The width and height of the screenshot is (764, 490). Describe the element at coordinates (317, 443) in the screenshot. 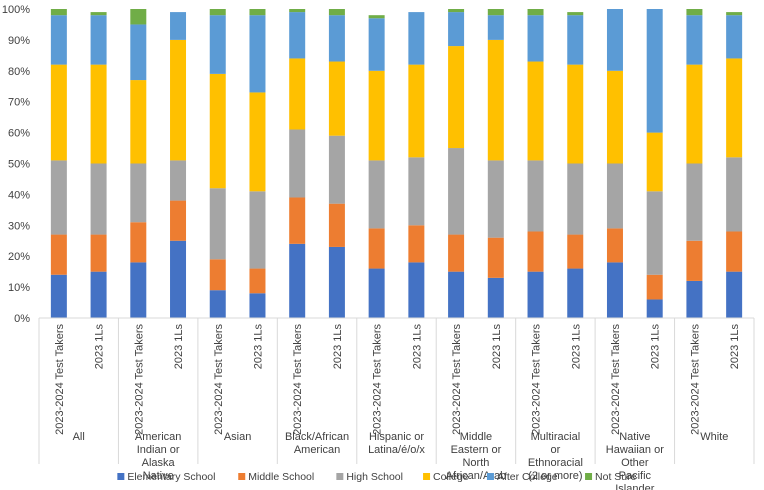

I see `x-group-label: Black/African American` at that location.